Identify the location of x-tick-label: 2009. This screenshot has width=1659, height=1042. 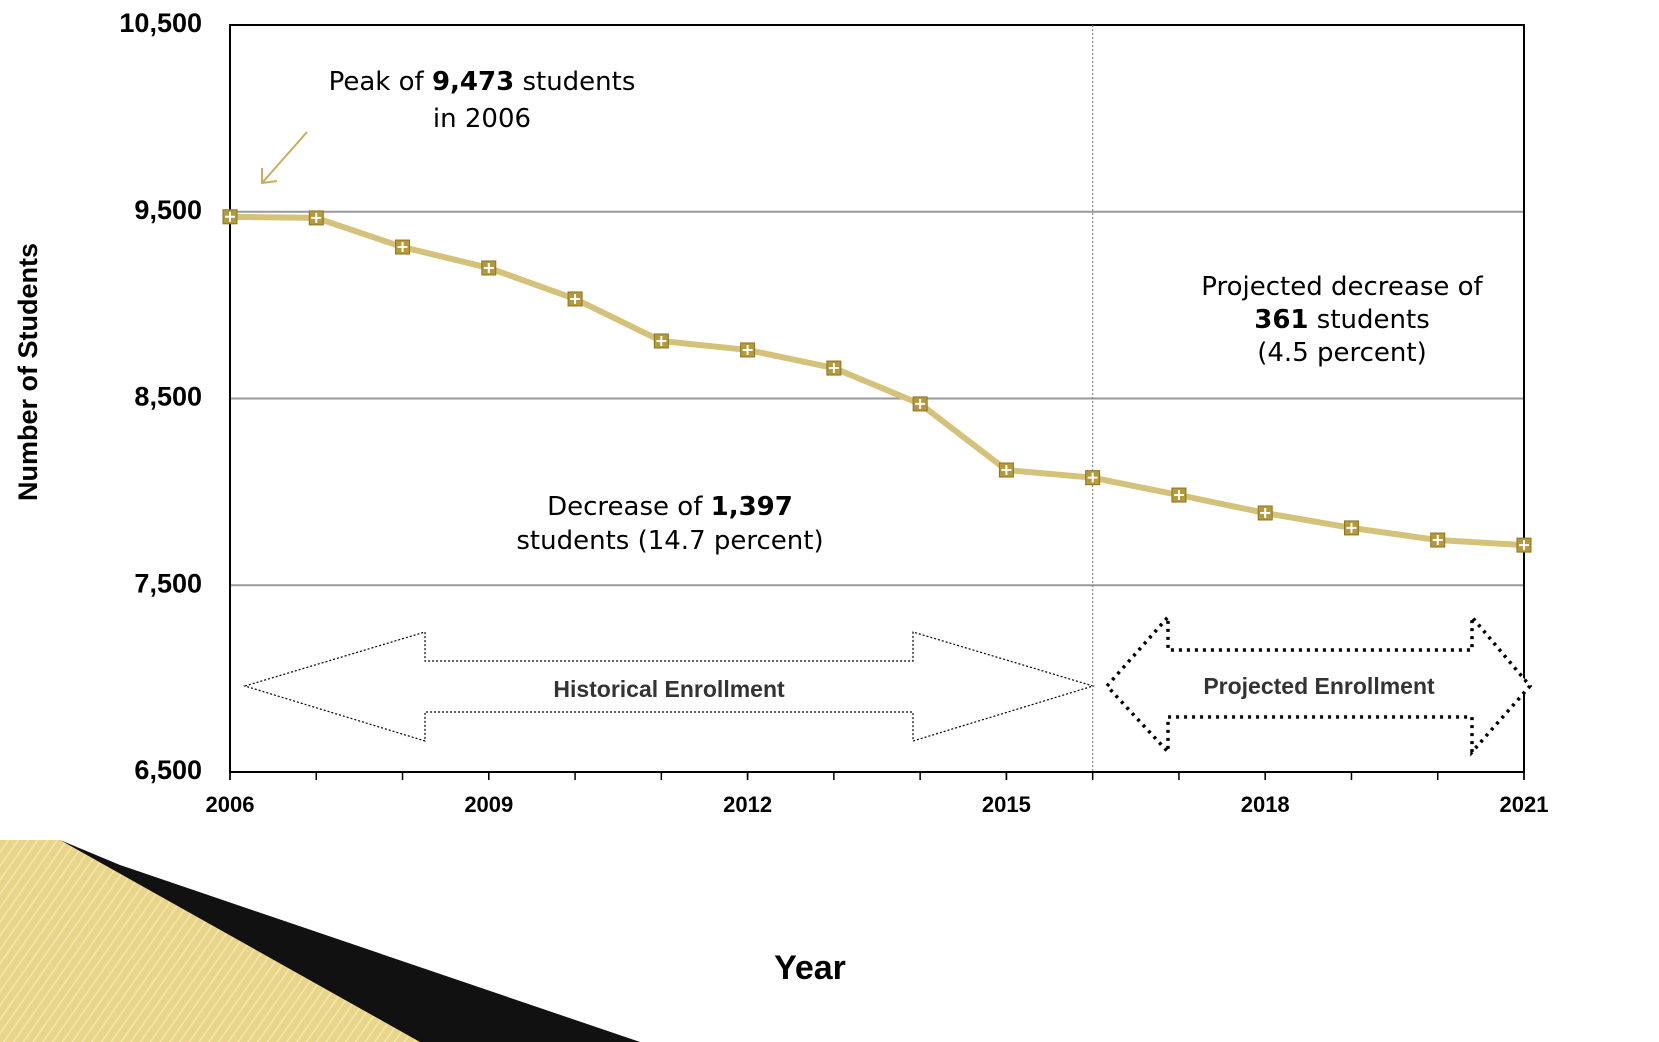
(488, 804).